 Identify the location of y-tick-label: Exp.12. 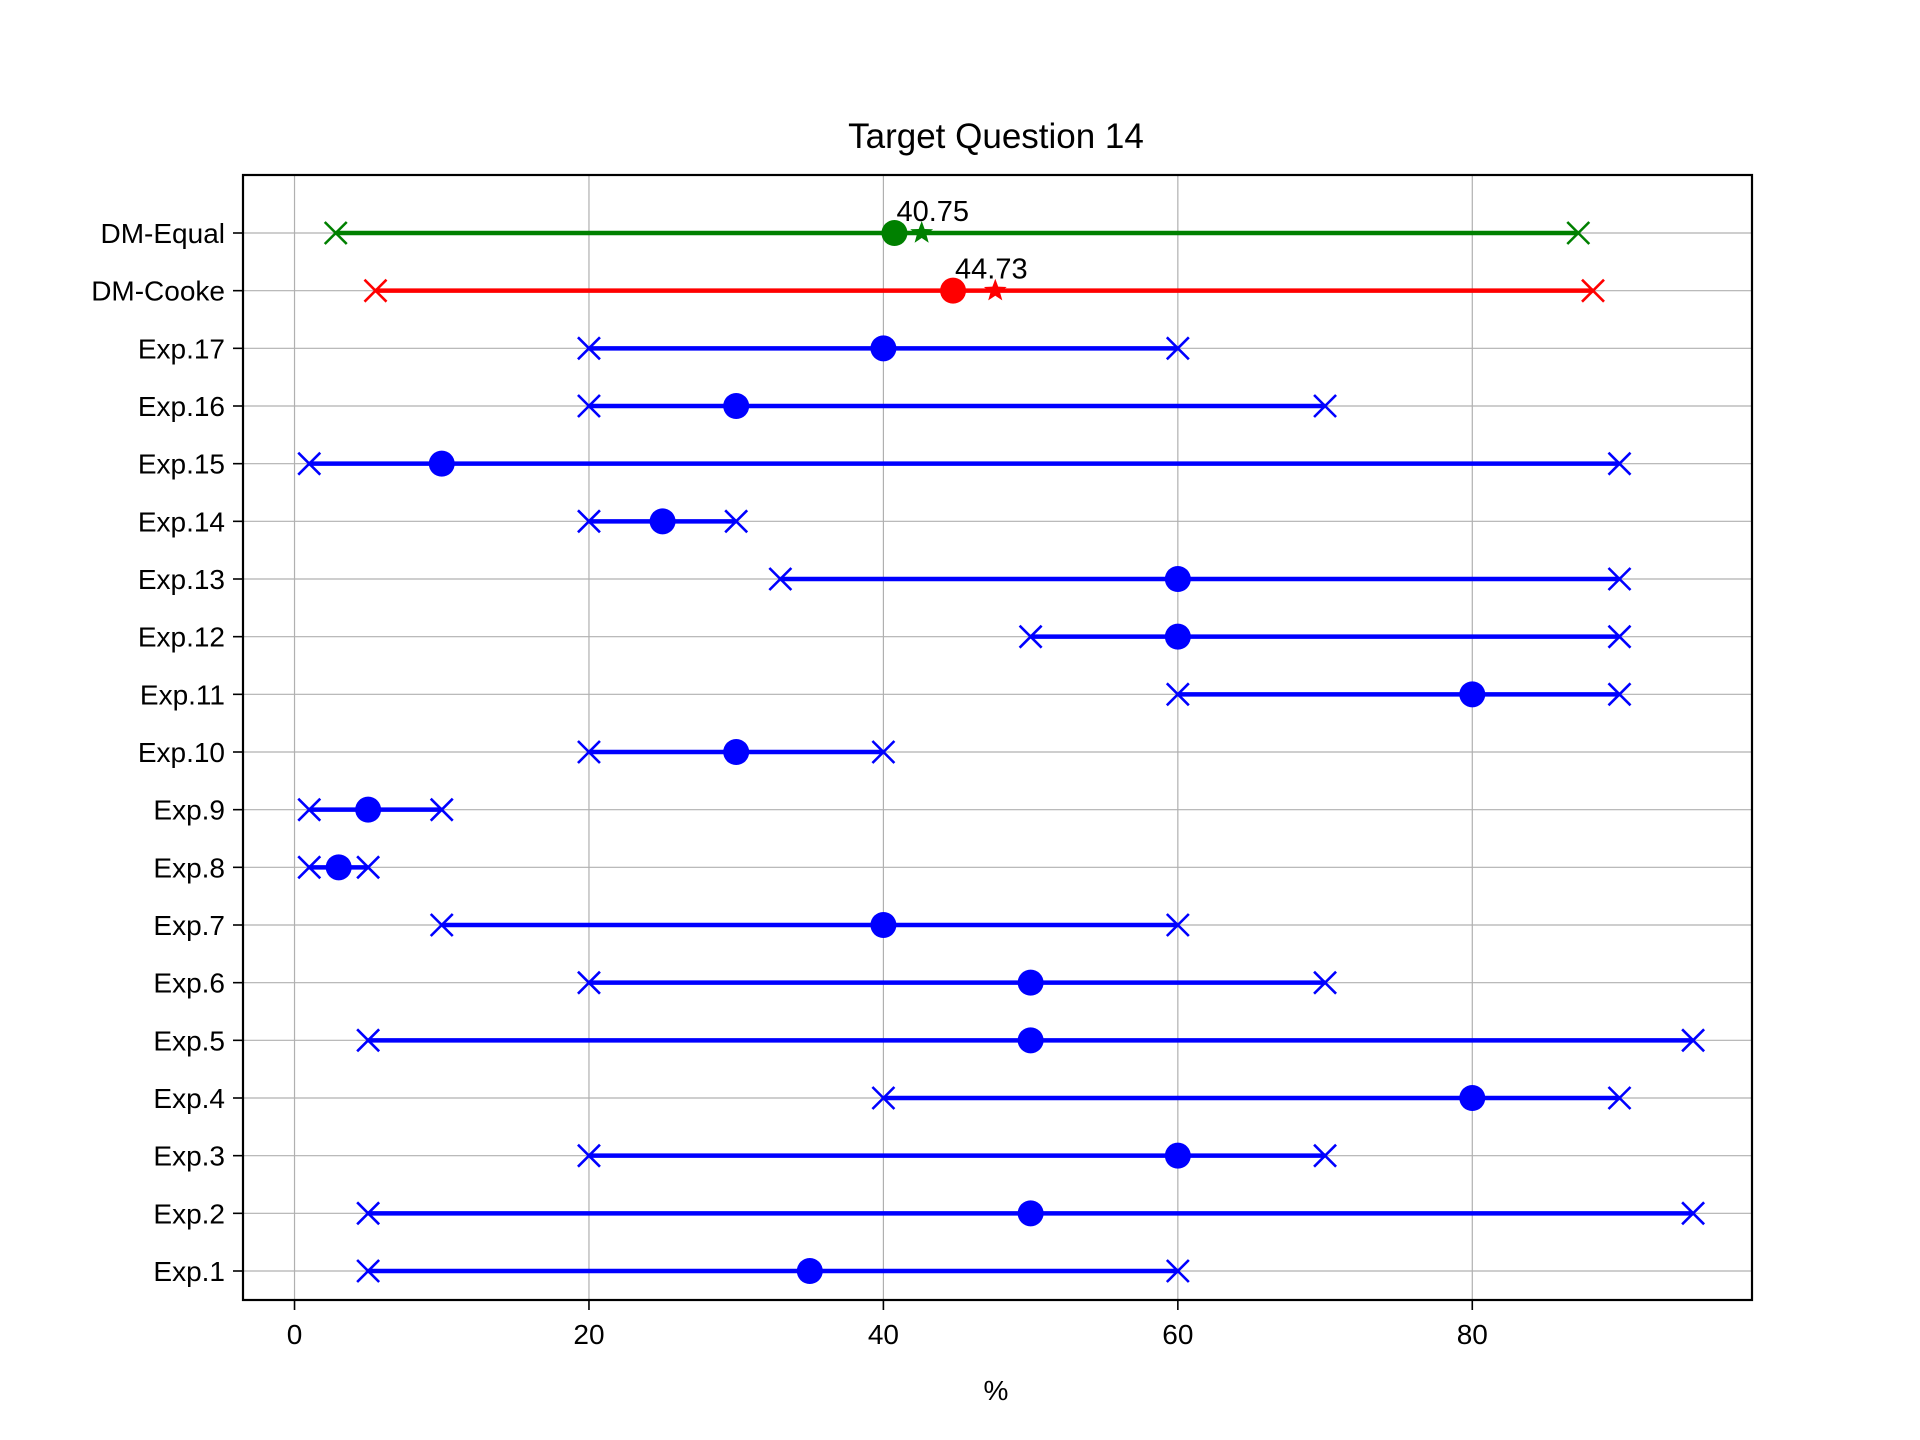
(181, 637).